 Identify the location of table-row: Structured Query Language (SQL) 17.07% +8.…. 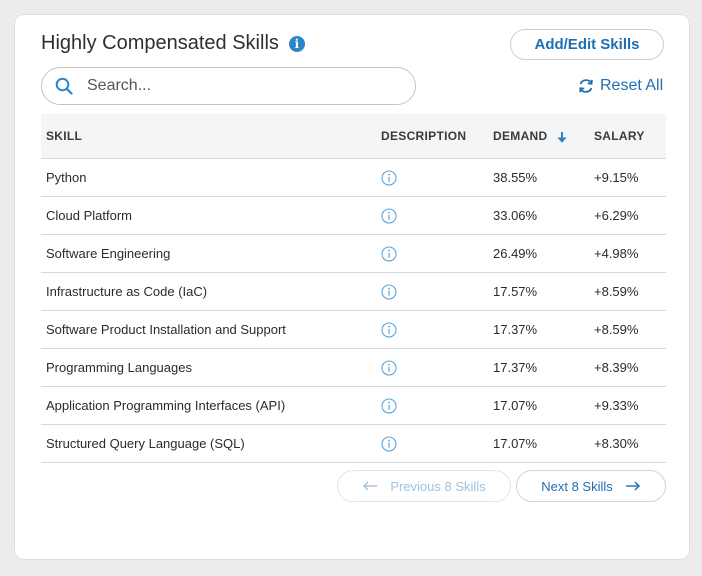
(353, 443).